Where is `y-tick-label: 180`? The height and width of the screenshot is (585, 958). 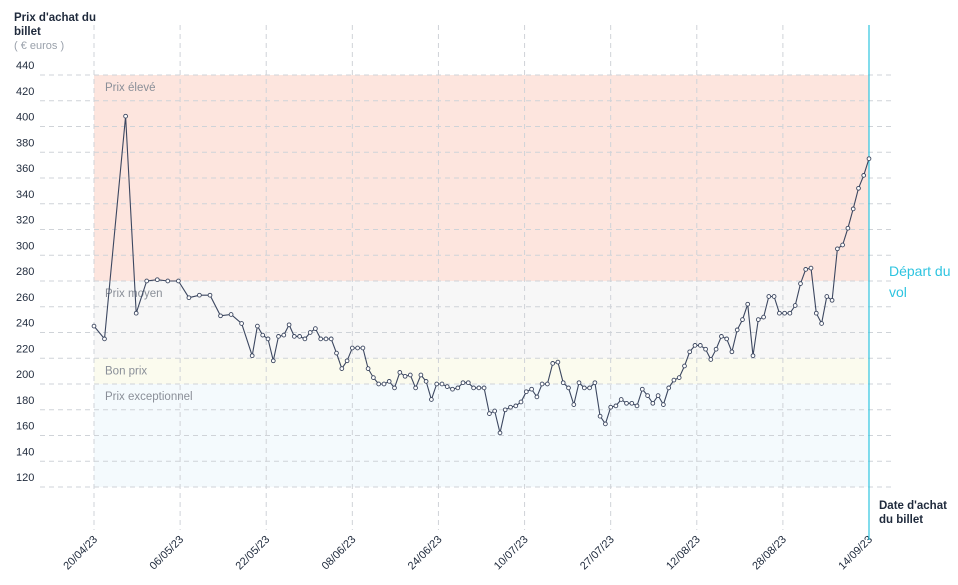
y-tick-label: 180 is located at coordinates (25, 401).